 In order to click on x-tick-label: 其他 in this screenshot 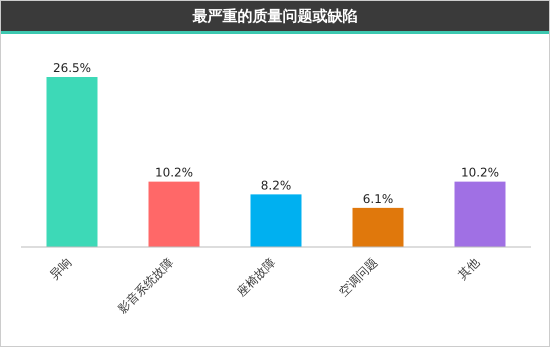, I will do `click(468, 268)`.